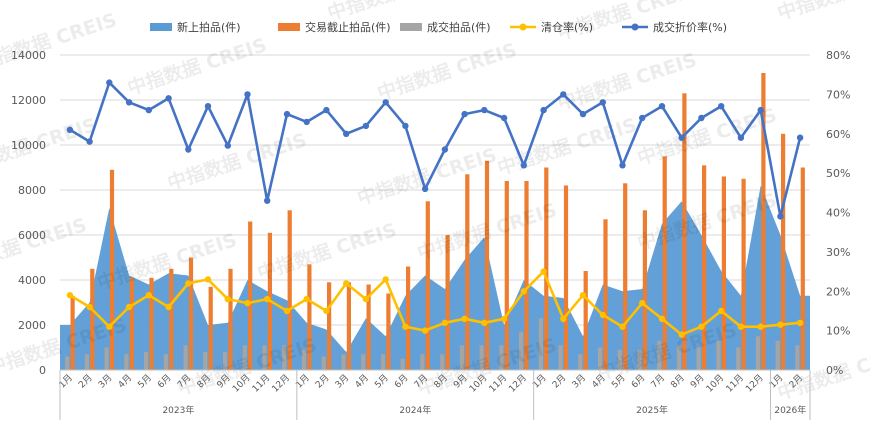  I want to click on y-right-tick-label: 10%, so click(838, 331).